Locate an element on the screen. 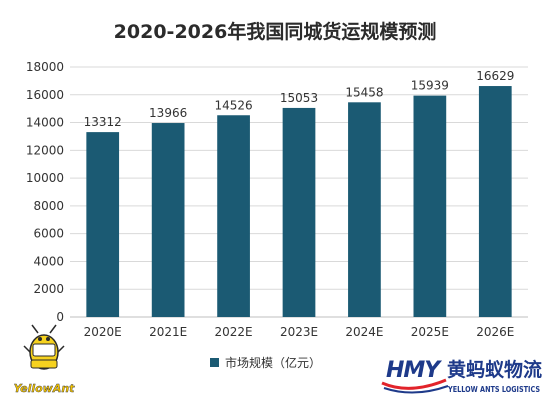 The height and width of the screenshot is (416, 550). y-tick-label: 0 is located at coordinates (60, 317).